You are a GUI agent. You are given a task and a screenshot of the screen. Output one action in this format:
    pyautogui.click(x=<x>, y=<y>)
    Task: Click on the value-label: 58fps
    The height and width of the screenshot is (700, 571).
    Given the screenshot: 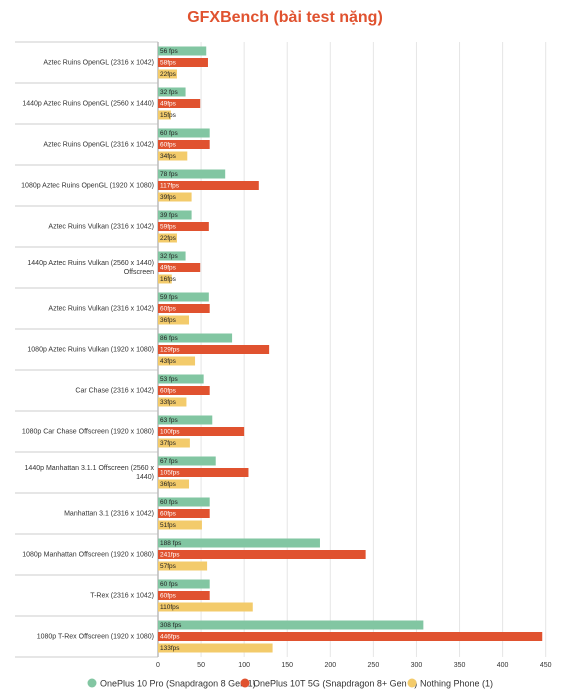 What is the action you would take?
    pyautogui.click(x=168, y=63)
    